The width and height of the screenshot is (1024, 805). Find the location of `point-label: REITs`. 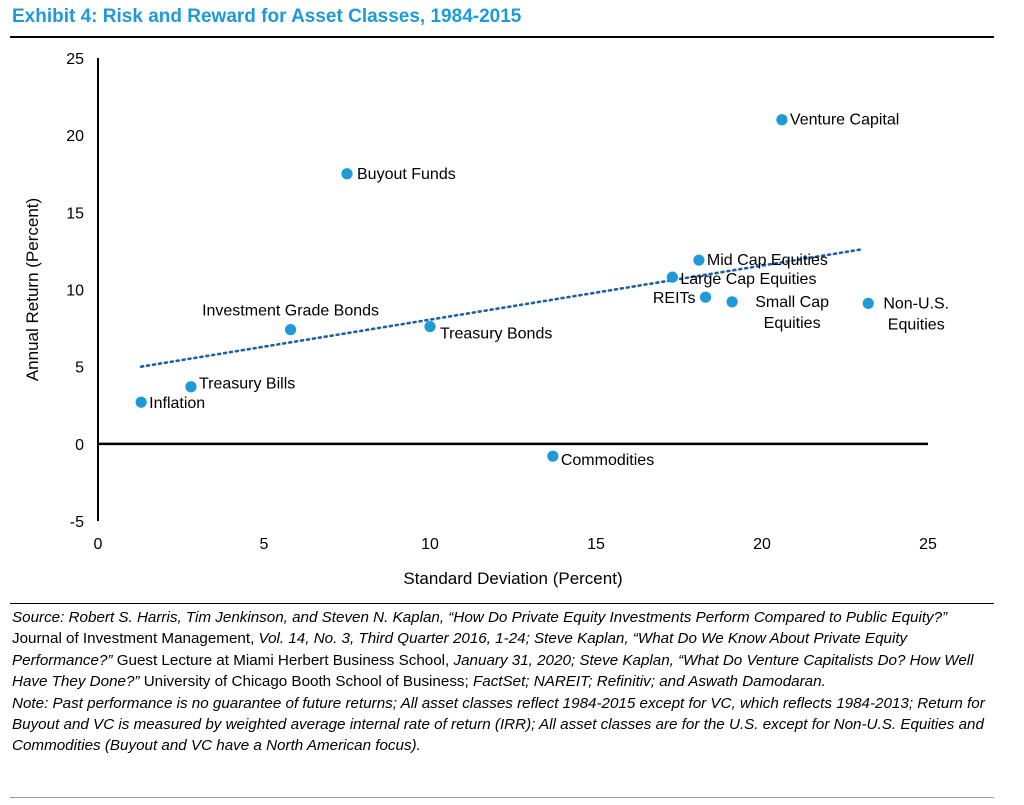

point-label: REITs is located at coordinates (674, 298).